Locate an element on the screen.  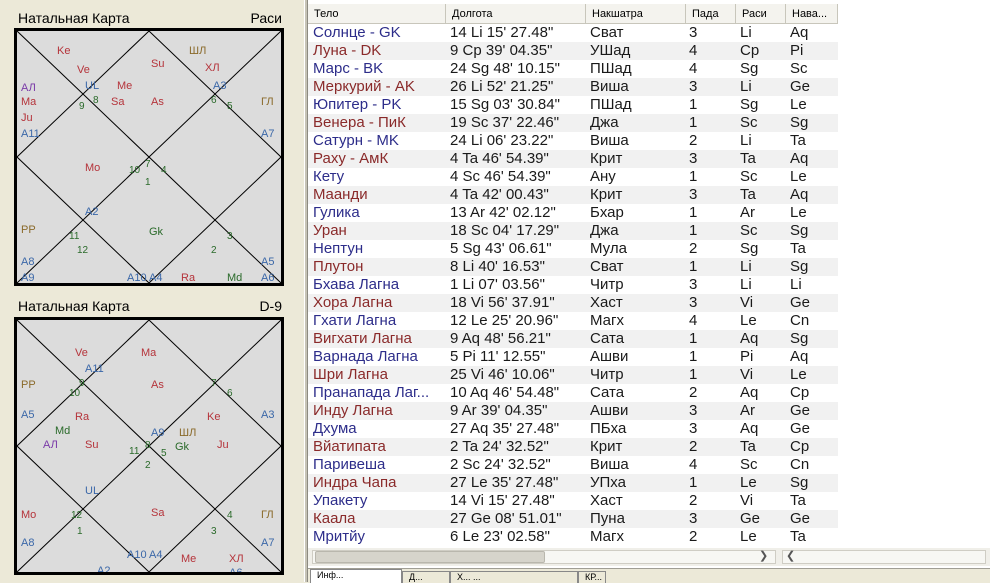
nakshatra-cell: Хаст is located at coordinates (606, 500).